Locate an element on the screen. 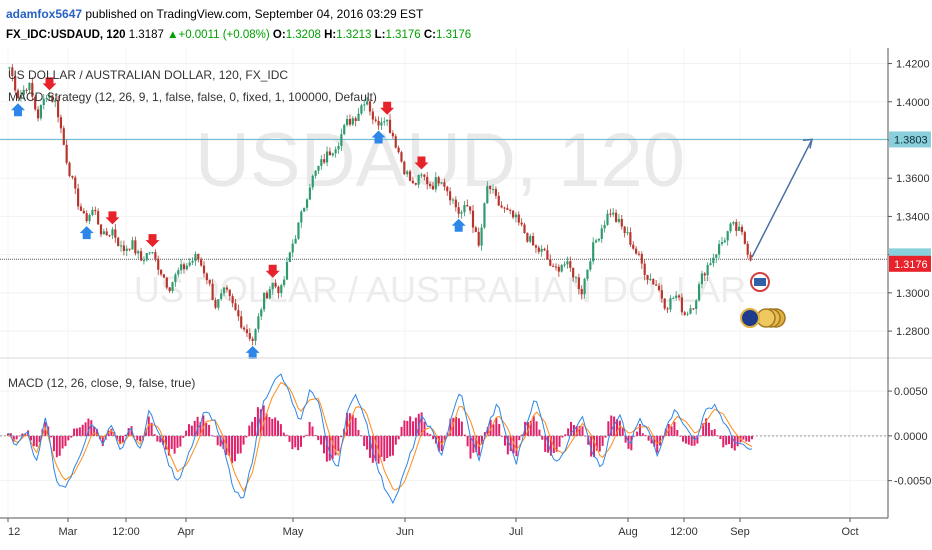 This screenshot has width=932, height=550. interval: , 120 is located at coordinates (112, 35).